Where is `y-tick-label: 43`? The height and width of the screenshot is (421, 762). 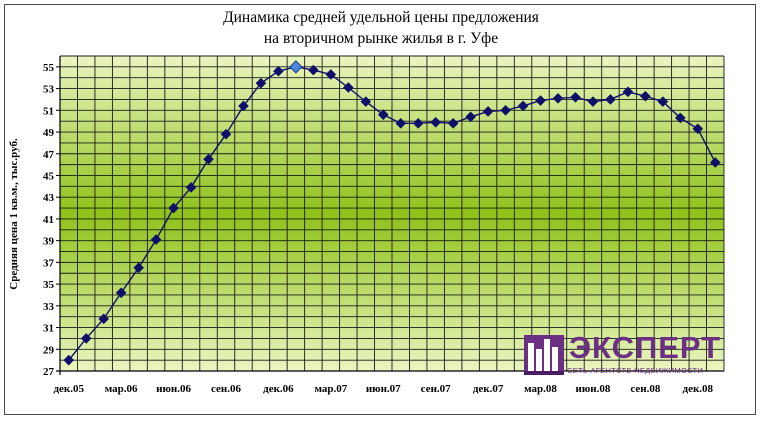 y-tick-label: 43 is located at coordinates (49, 198).